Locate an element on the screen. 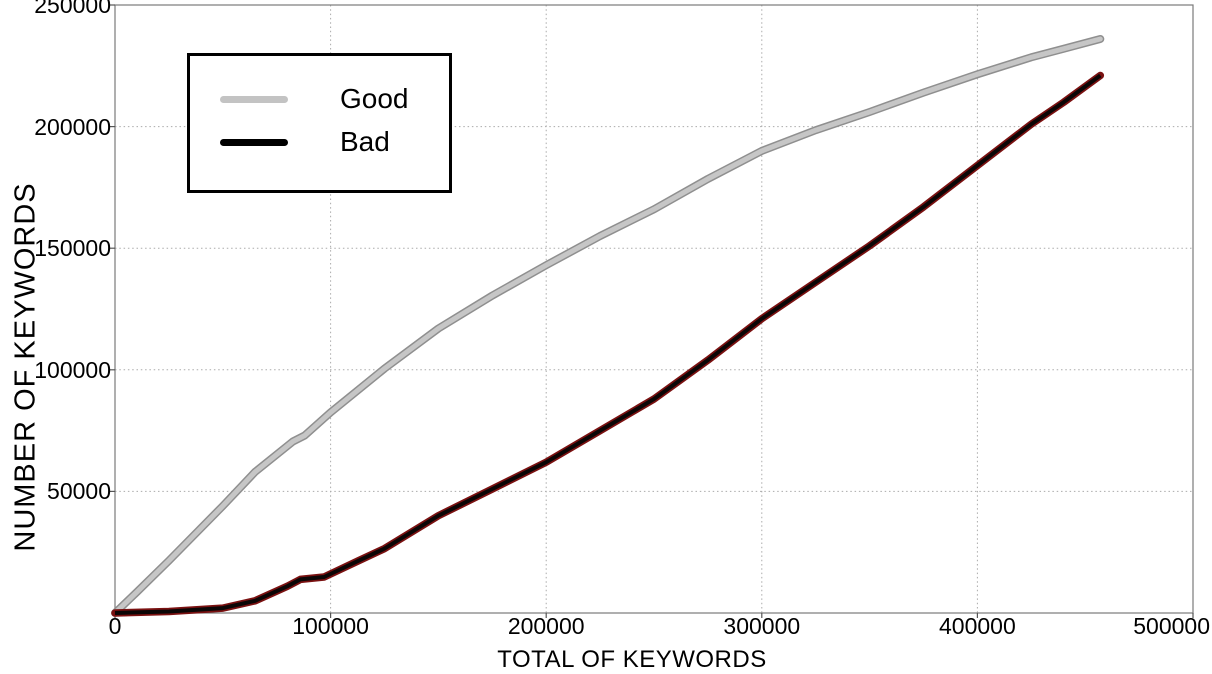 The width and height of the screenshot is (1212, 674). x-tick-label: 500000 is located at coordinates (1171, 626).